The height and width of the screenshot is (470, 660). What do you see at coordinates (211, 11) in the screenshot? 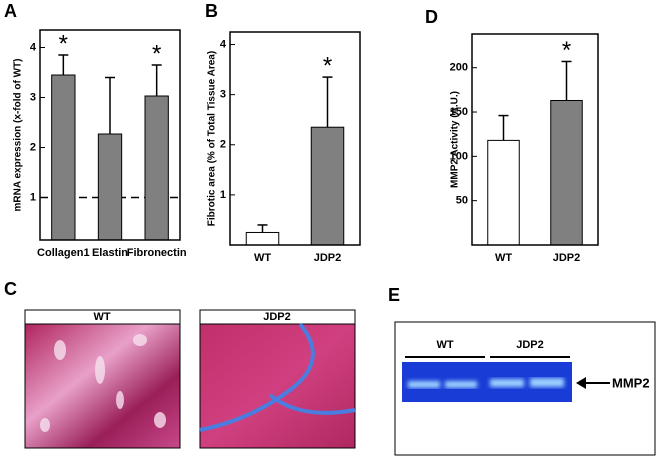
I see `panel-letter: B` at bounding box center [211, 11].